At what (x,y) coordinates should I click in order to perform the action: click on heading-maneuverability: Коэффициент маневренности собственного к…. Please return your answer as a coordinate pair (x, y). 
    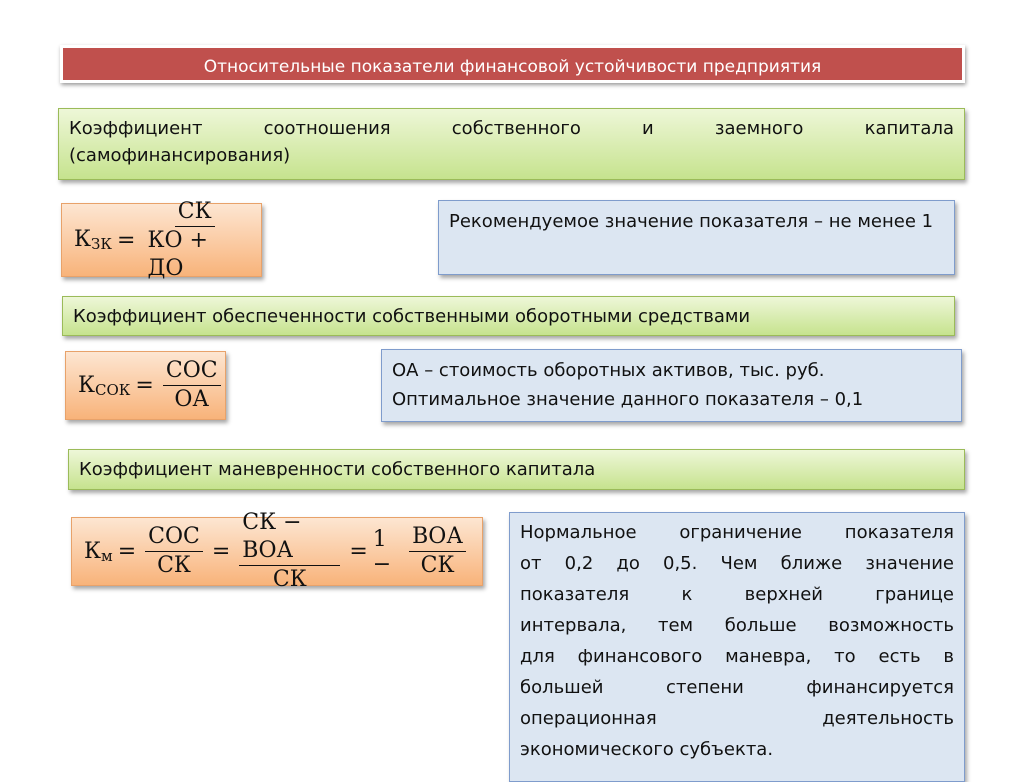
    Looking at the image, I should click on (516, 469).